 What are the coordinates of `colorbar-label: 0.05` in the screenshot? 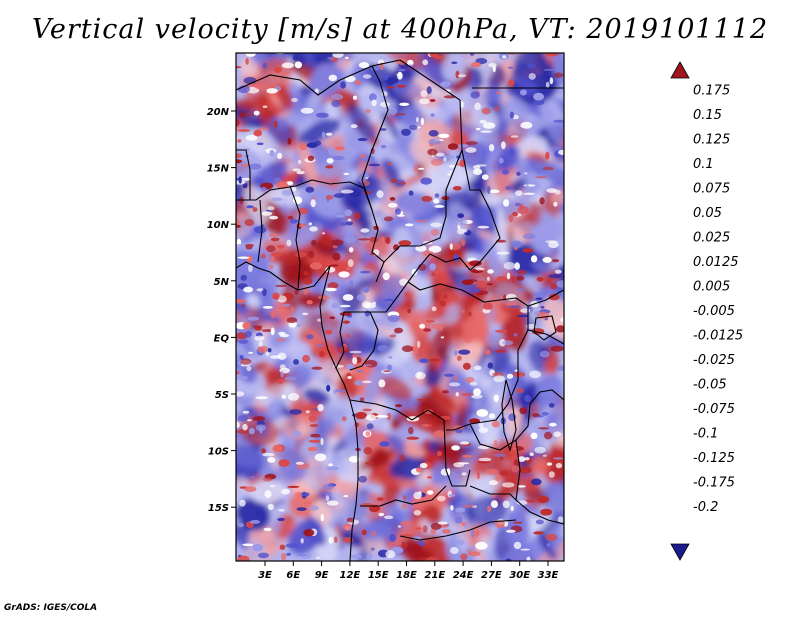 It's located at (707, 213).